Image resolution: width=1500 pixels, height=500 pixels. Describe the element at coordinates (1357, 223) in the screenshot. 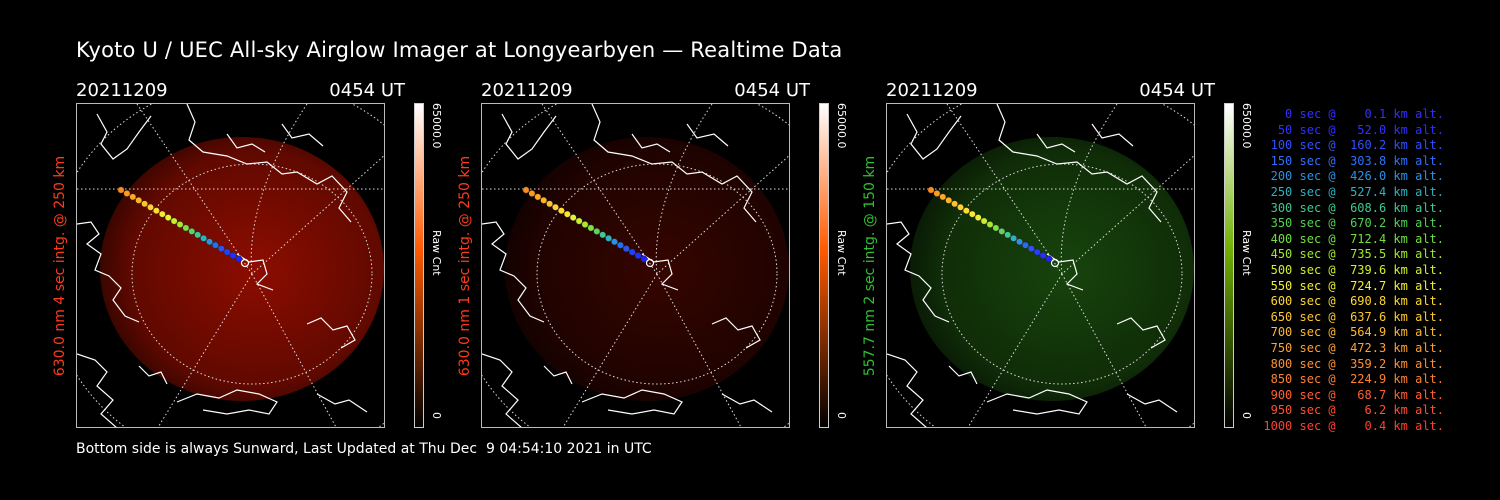

I see `legend-entry: 350 sec @ 670.2 km alt.` at that location.